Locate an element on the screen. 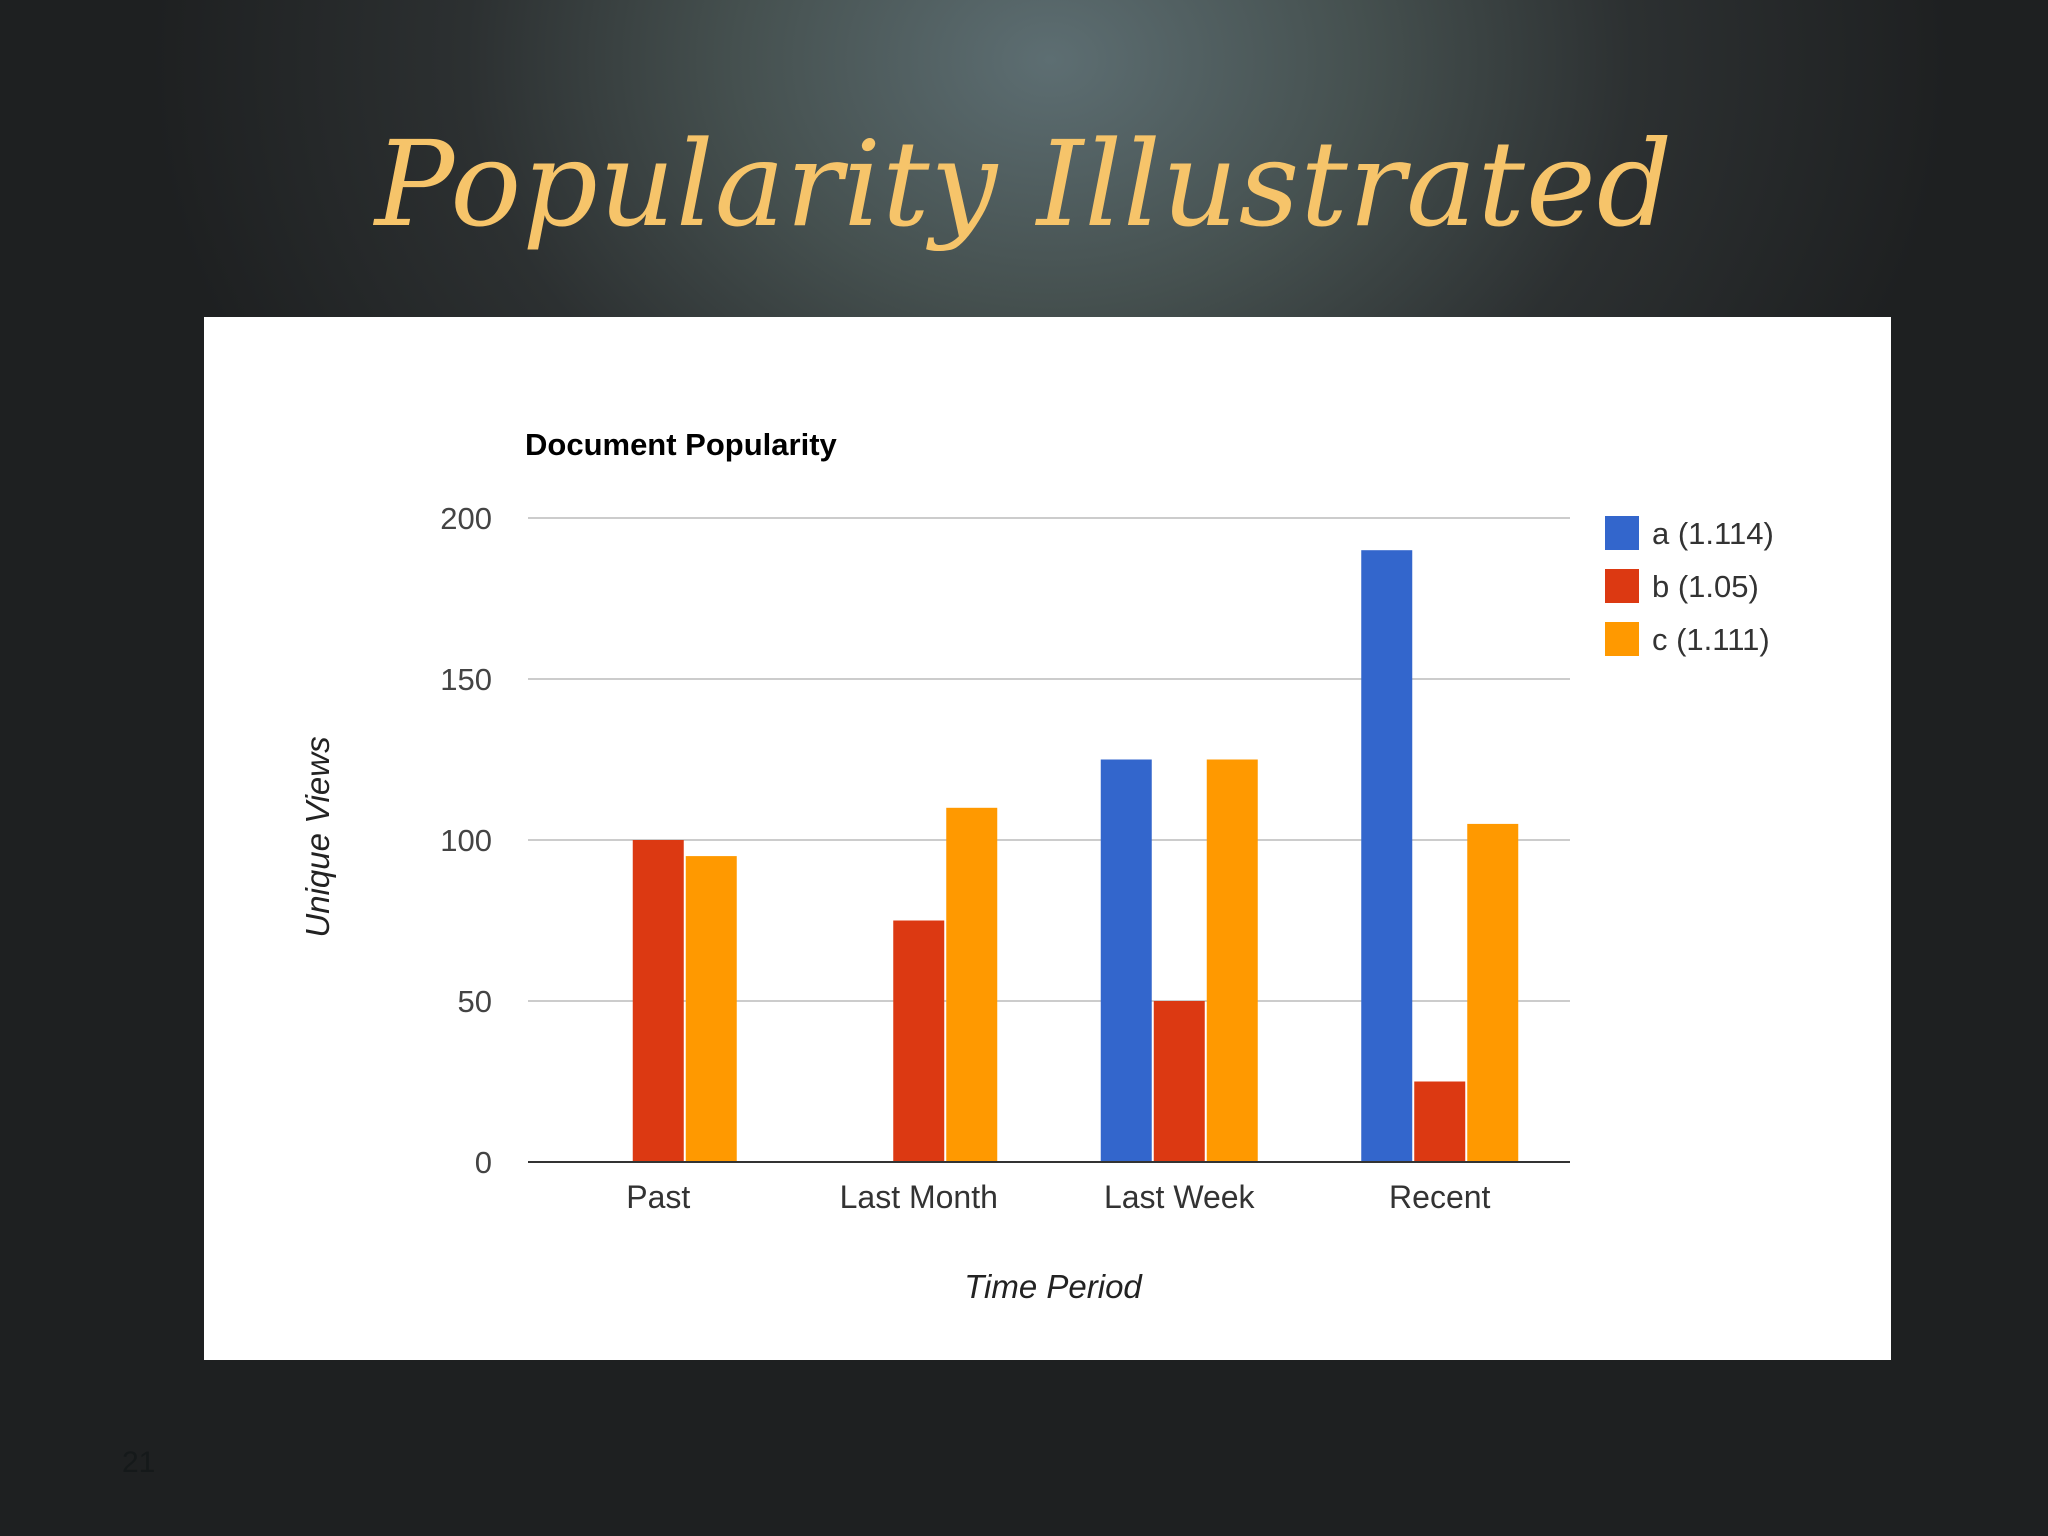 The width and height of the screenshot is (2048, 1536). y-tick-label: 100 is located at coordinates (466, 840).